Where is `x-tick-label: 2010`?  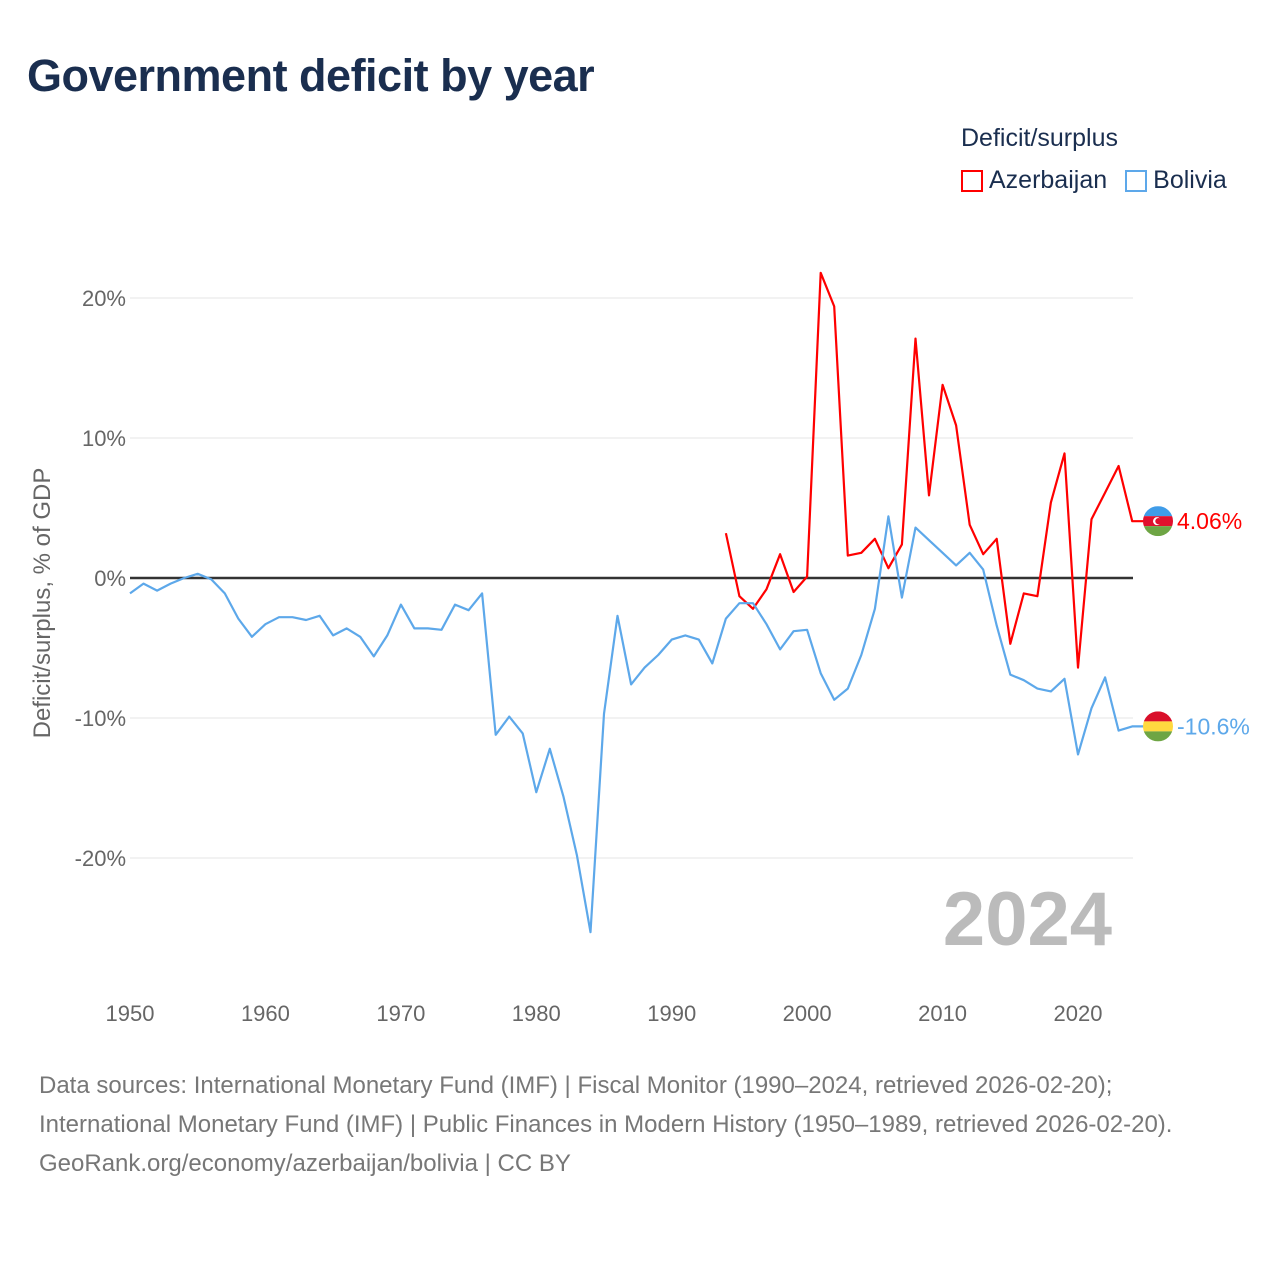
x-tick-label: 2010 is located at coordinates (942, 1013).